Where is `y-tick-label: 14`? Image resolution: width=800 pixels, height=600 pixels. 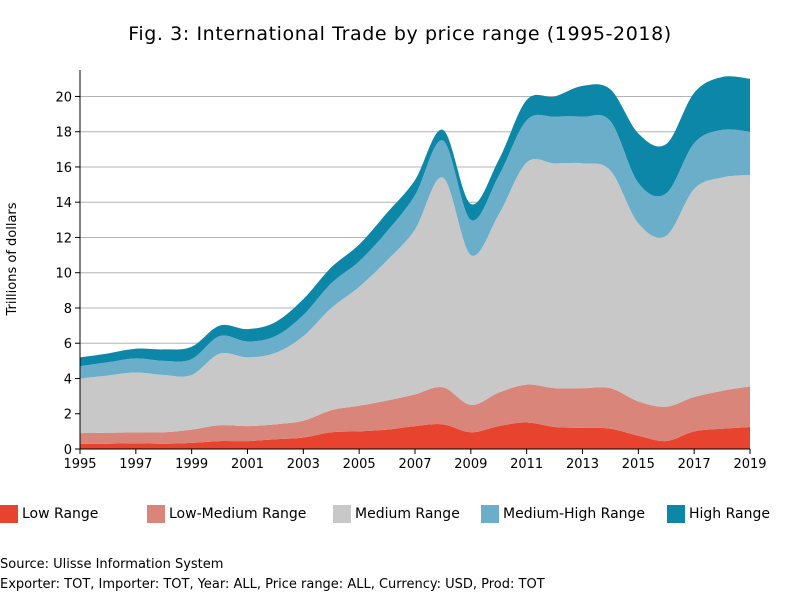
y-tick-label: 14 is located at coordinates (63, 203).